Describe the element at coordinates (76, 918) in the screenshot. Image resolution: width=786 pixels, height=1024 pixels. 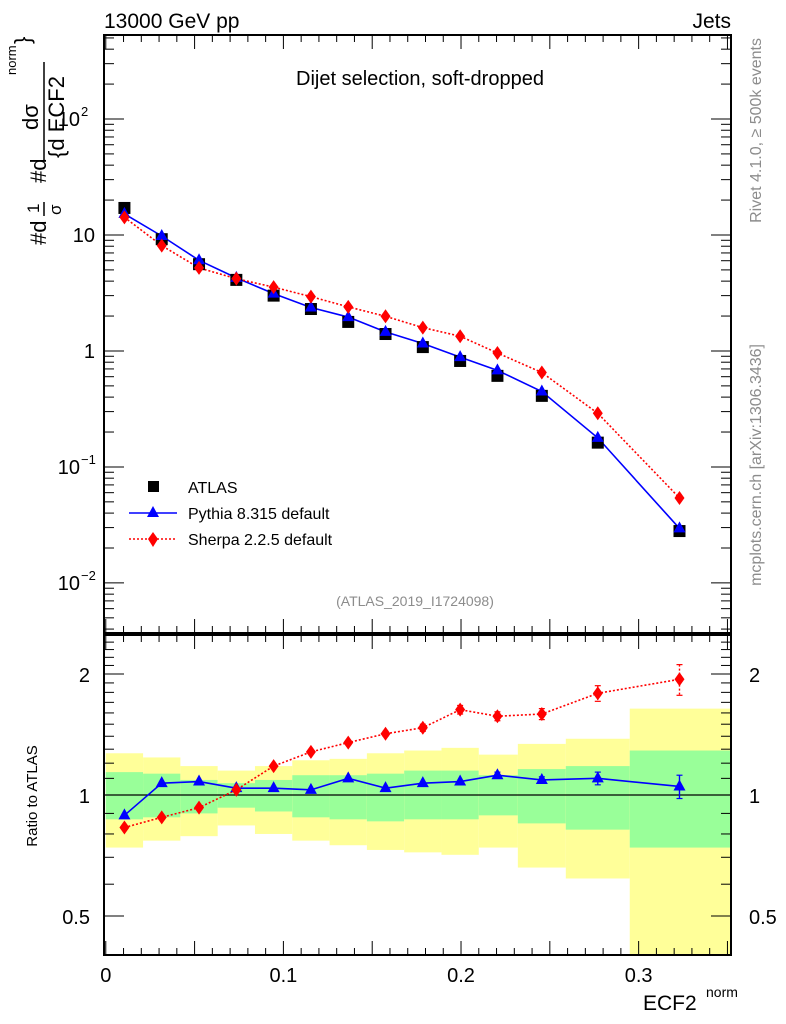
I see `ratio-y-tick-label-left: 0.5` at that location.